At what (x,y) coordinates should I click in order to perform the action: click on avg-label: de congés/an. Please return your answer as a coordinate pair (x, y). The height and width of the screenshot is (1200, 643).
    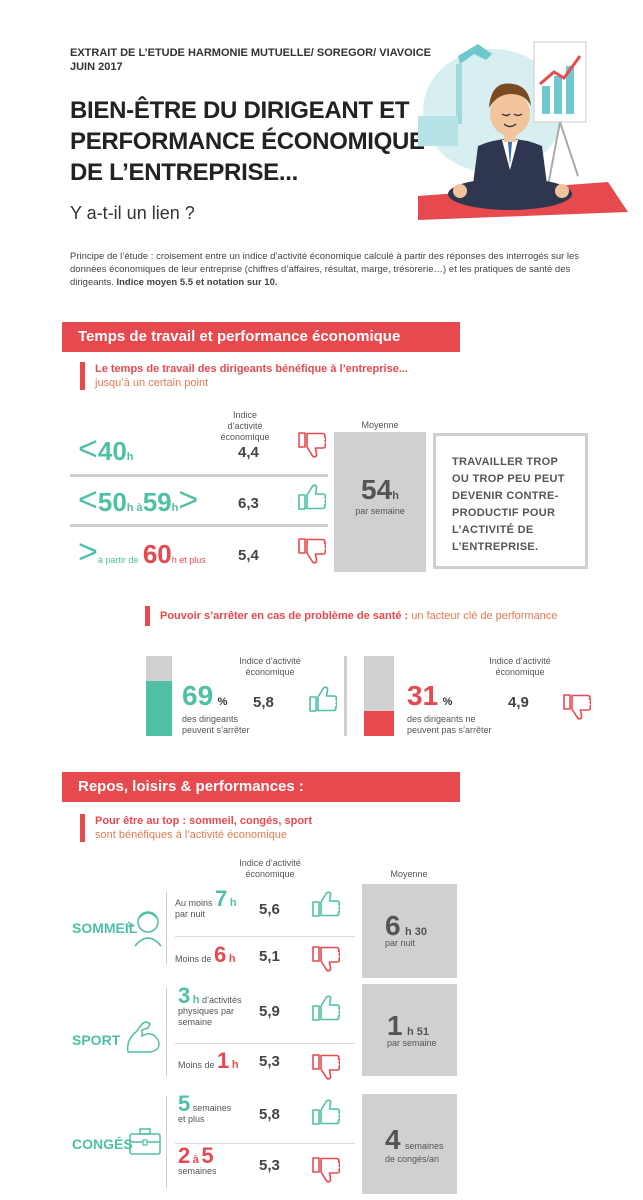
    Looking at the image, I should click on (412, 1159).